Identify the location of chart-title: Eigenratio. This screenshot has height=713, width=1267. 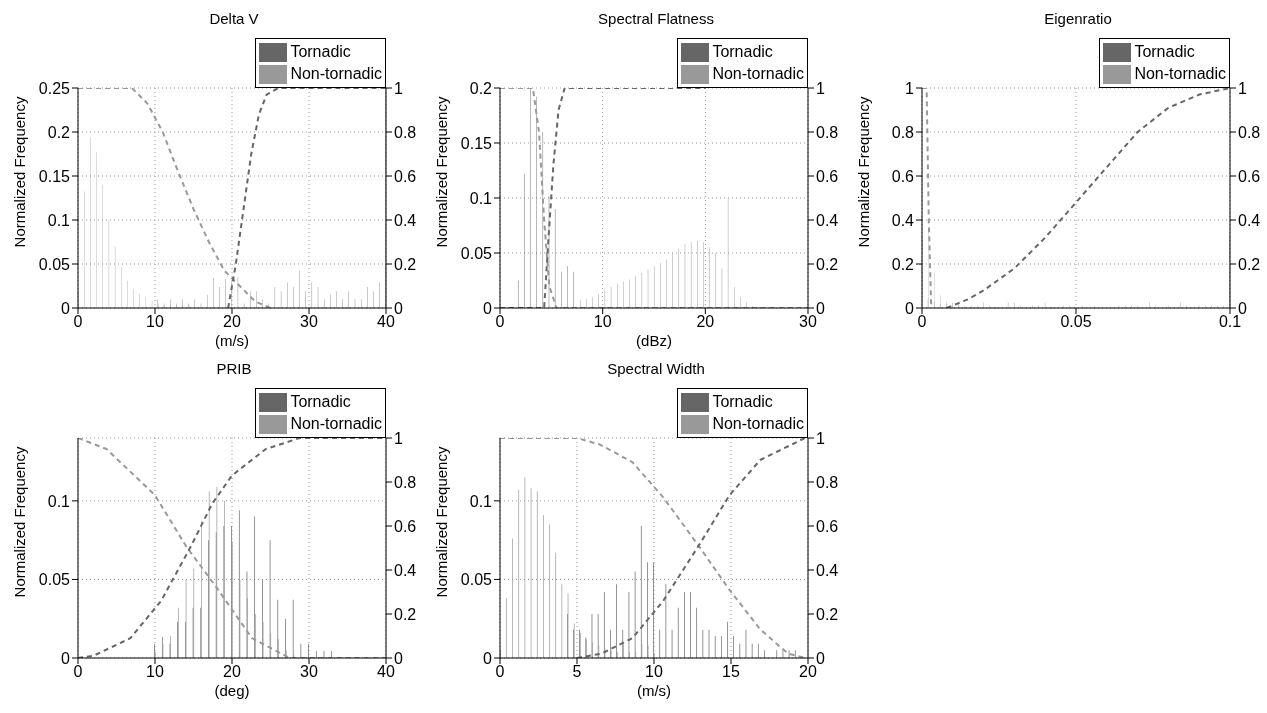
(1078, 19).